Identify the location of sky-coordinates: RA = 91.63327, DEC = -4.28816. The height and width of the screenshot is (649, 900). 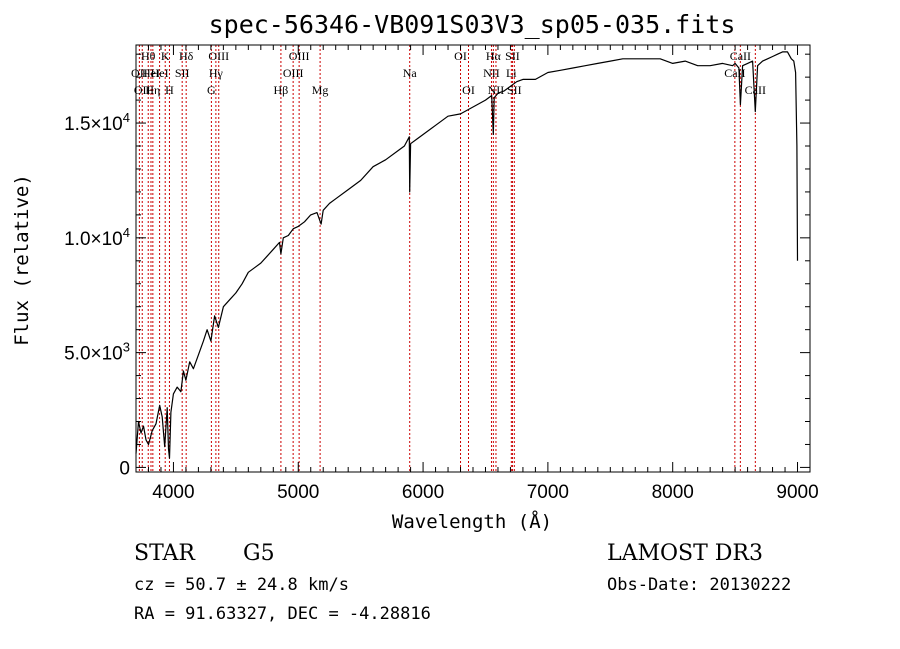
(282, 614).